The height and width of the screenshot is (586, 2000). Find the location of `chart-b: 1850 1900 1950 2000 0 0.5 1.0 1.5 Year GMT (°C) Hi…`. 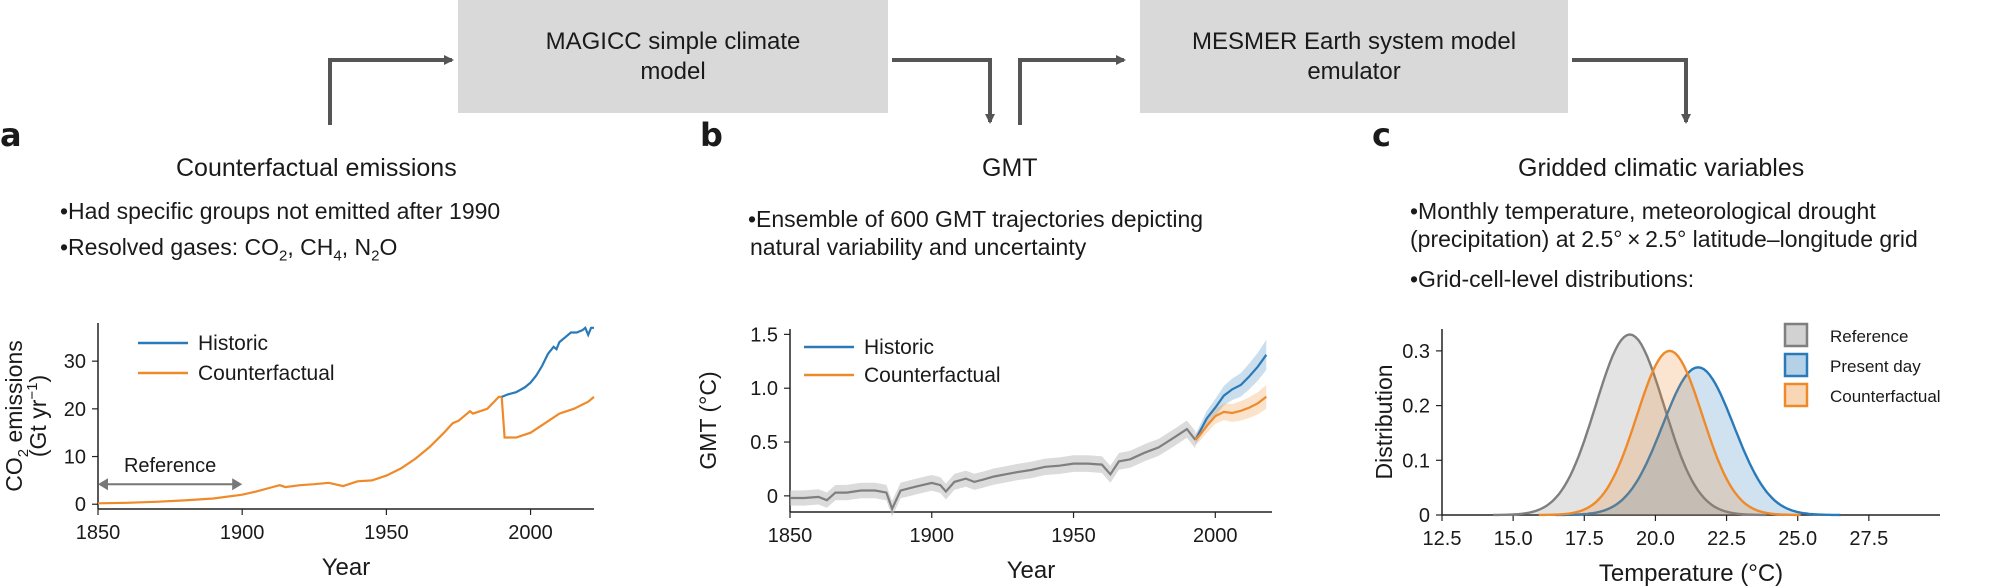

chart-b: 1850 1900 1950 2000 0 0.5 1.0 1.5 Year GMT (°C) Hi… is located at coordinates (983, 454).